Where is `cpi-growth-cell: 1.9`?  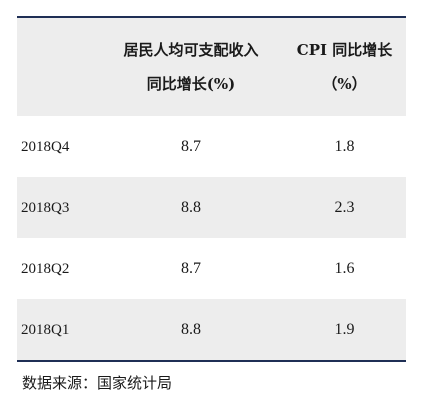
cpi-growth-cell: 1.9 is located at coordinates (344, 329).